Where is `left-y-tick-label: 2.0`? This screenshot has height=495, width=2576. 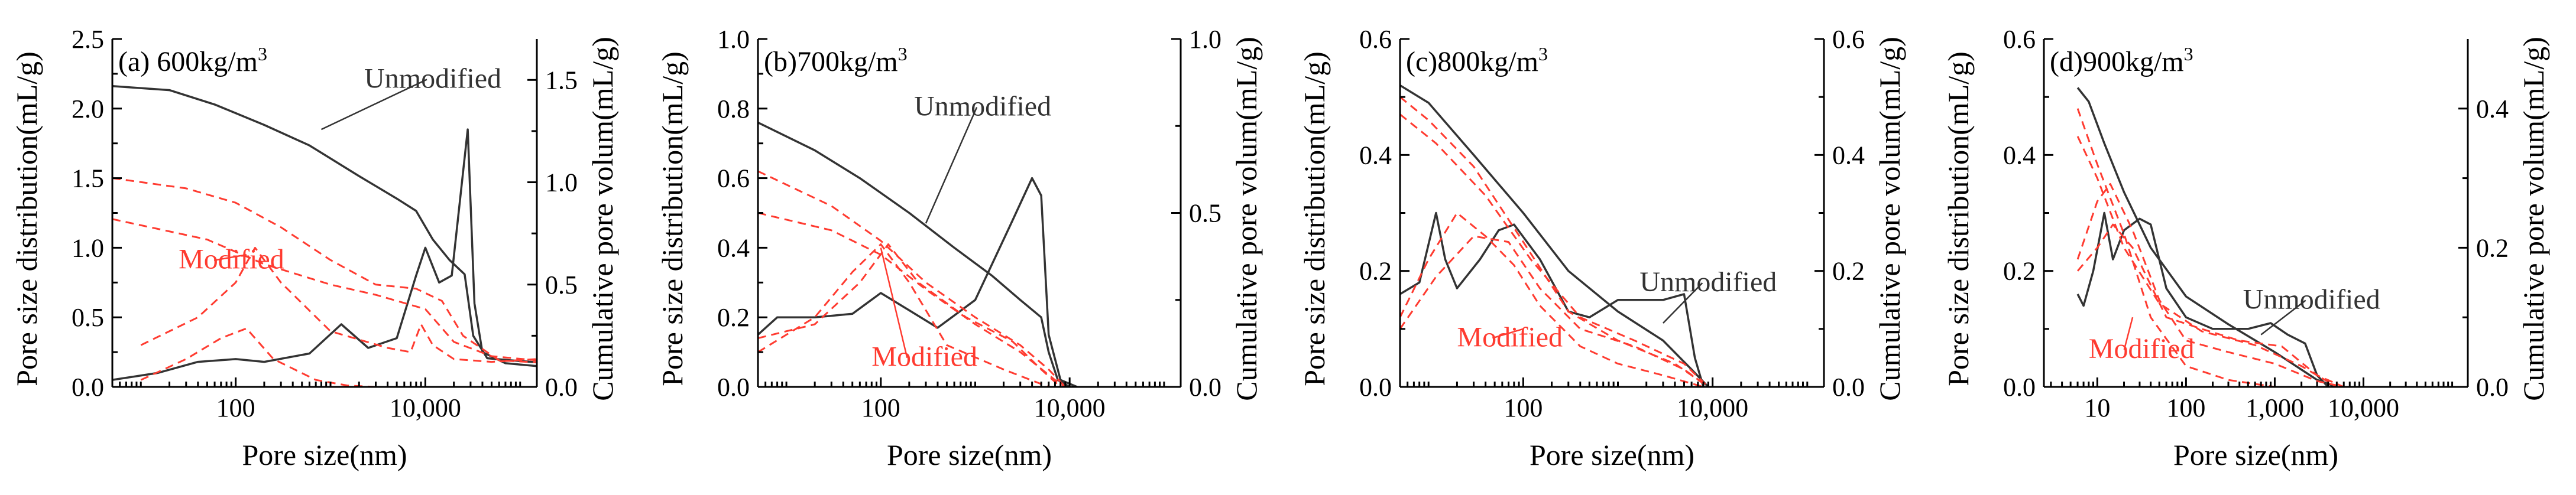
left-y-tick-label: 2.0 is located at coordinates (88, 109).